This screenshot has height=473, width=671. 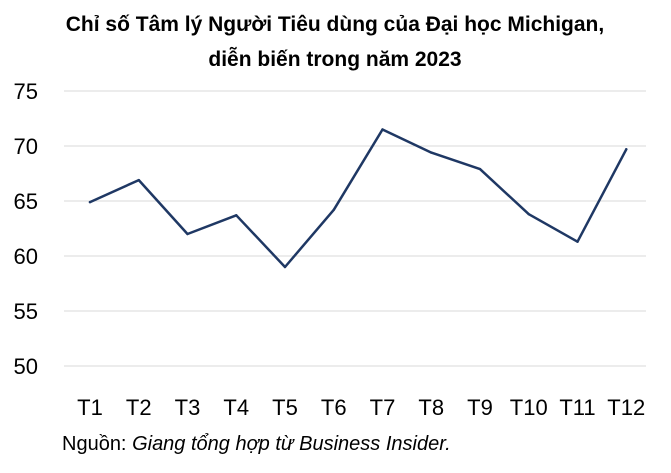 I want to click on data-point-T9, so click(x=480, y=169).